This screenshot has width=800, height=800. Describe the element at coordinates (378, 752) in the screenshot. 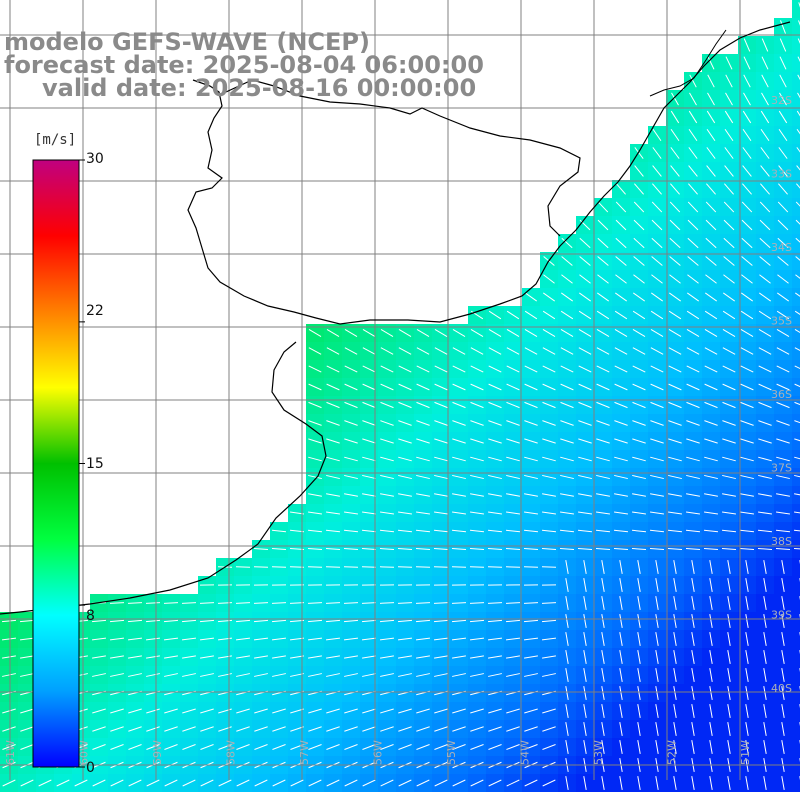

I see `longitude-labels: 61W 60W 59W 58W 57W 56W 55W 54W 53W 52W 51W` at that location.